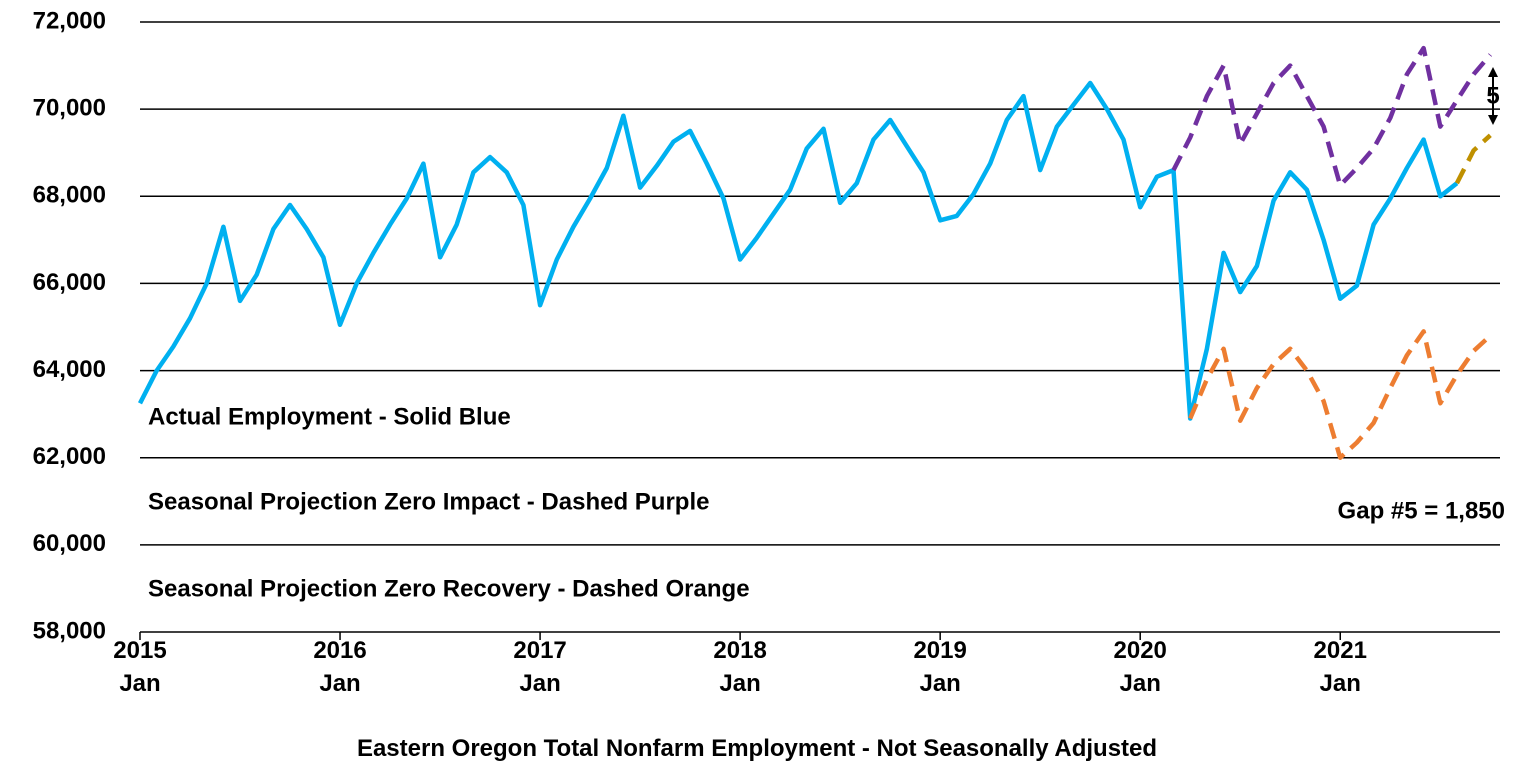 The width and height of the screenshot is (1514, 771). Describe the element at coordinates (69, 107) in the screenshot. I see `y-tick-label: 70,000` at that location.